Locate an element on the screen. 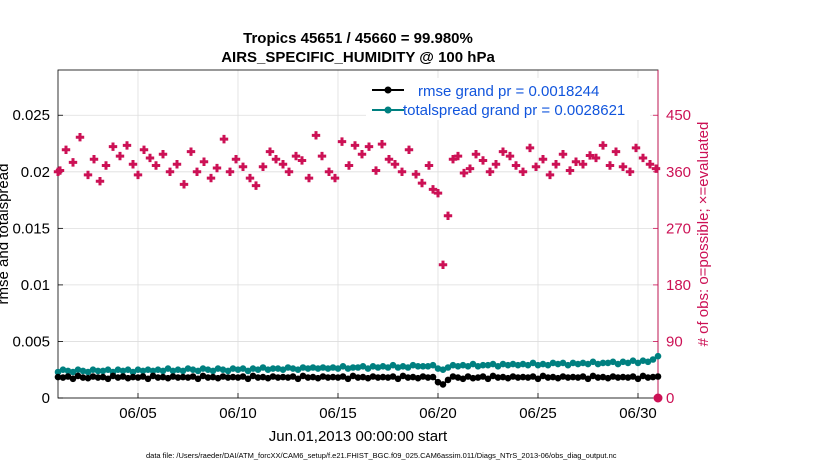  legend-background is located at coordinates (508, 99).